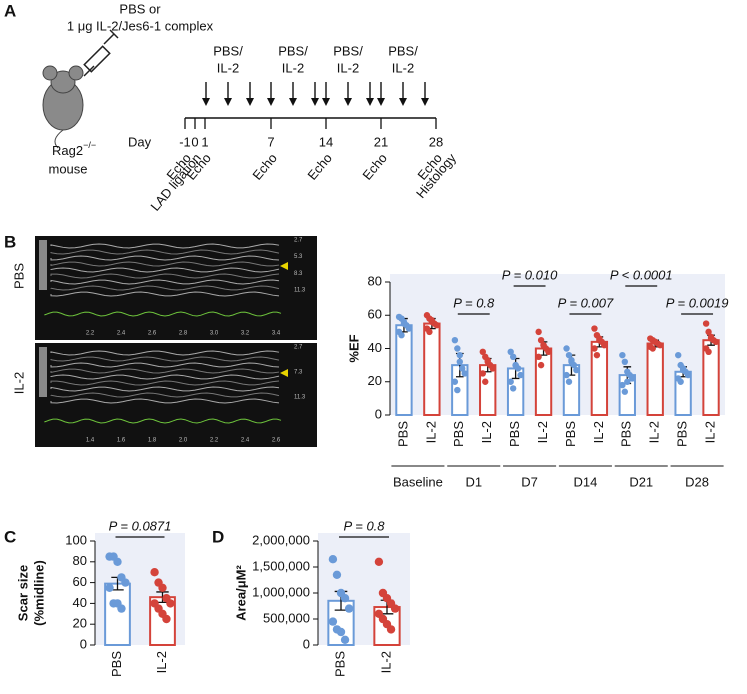  Describe the element at coordinates (245, 441) in the screenshot. I see `echo-time-tick: 2.4` at that location.